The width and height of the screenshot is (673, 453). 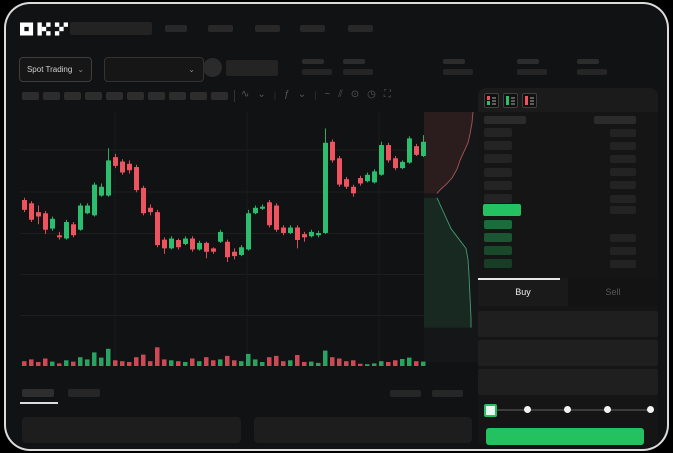 What do you see at coordinates (623, 210) in the screenshot?
I see `last-price-amount` at bounding box center [623, 210].